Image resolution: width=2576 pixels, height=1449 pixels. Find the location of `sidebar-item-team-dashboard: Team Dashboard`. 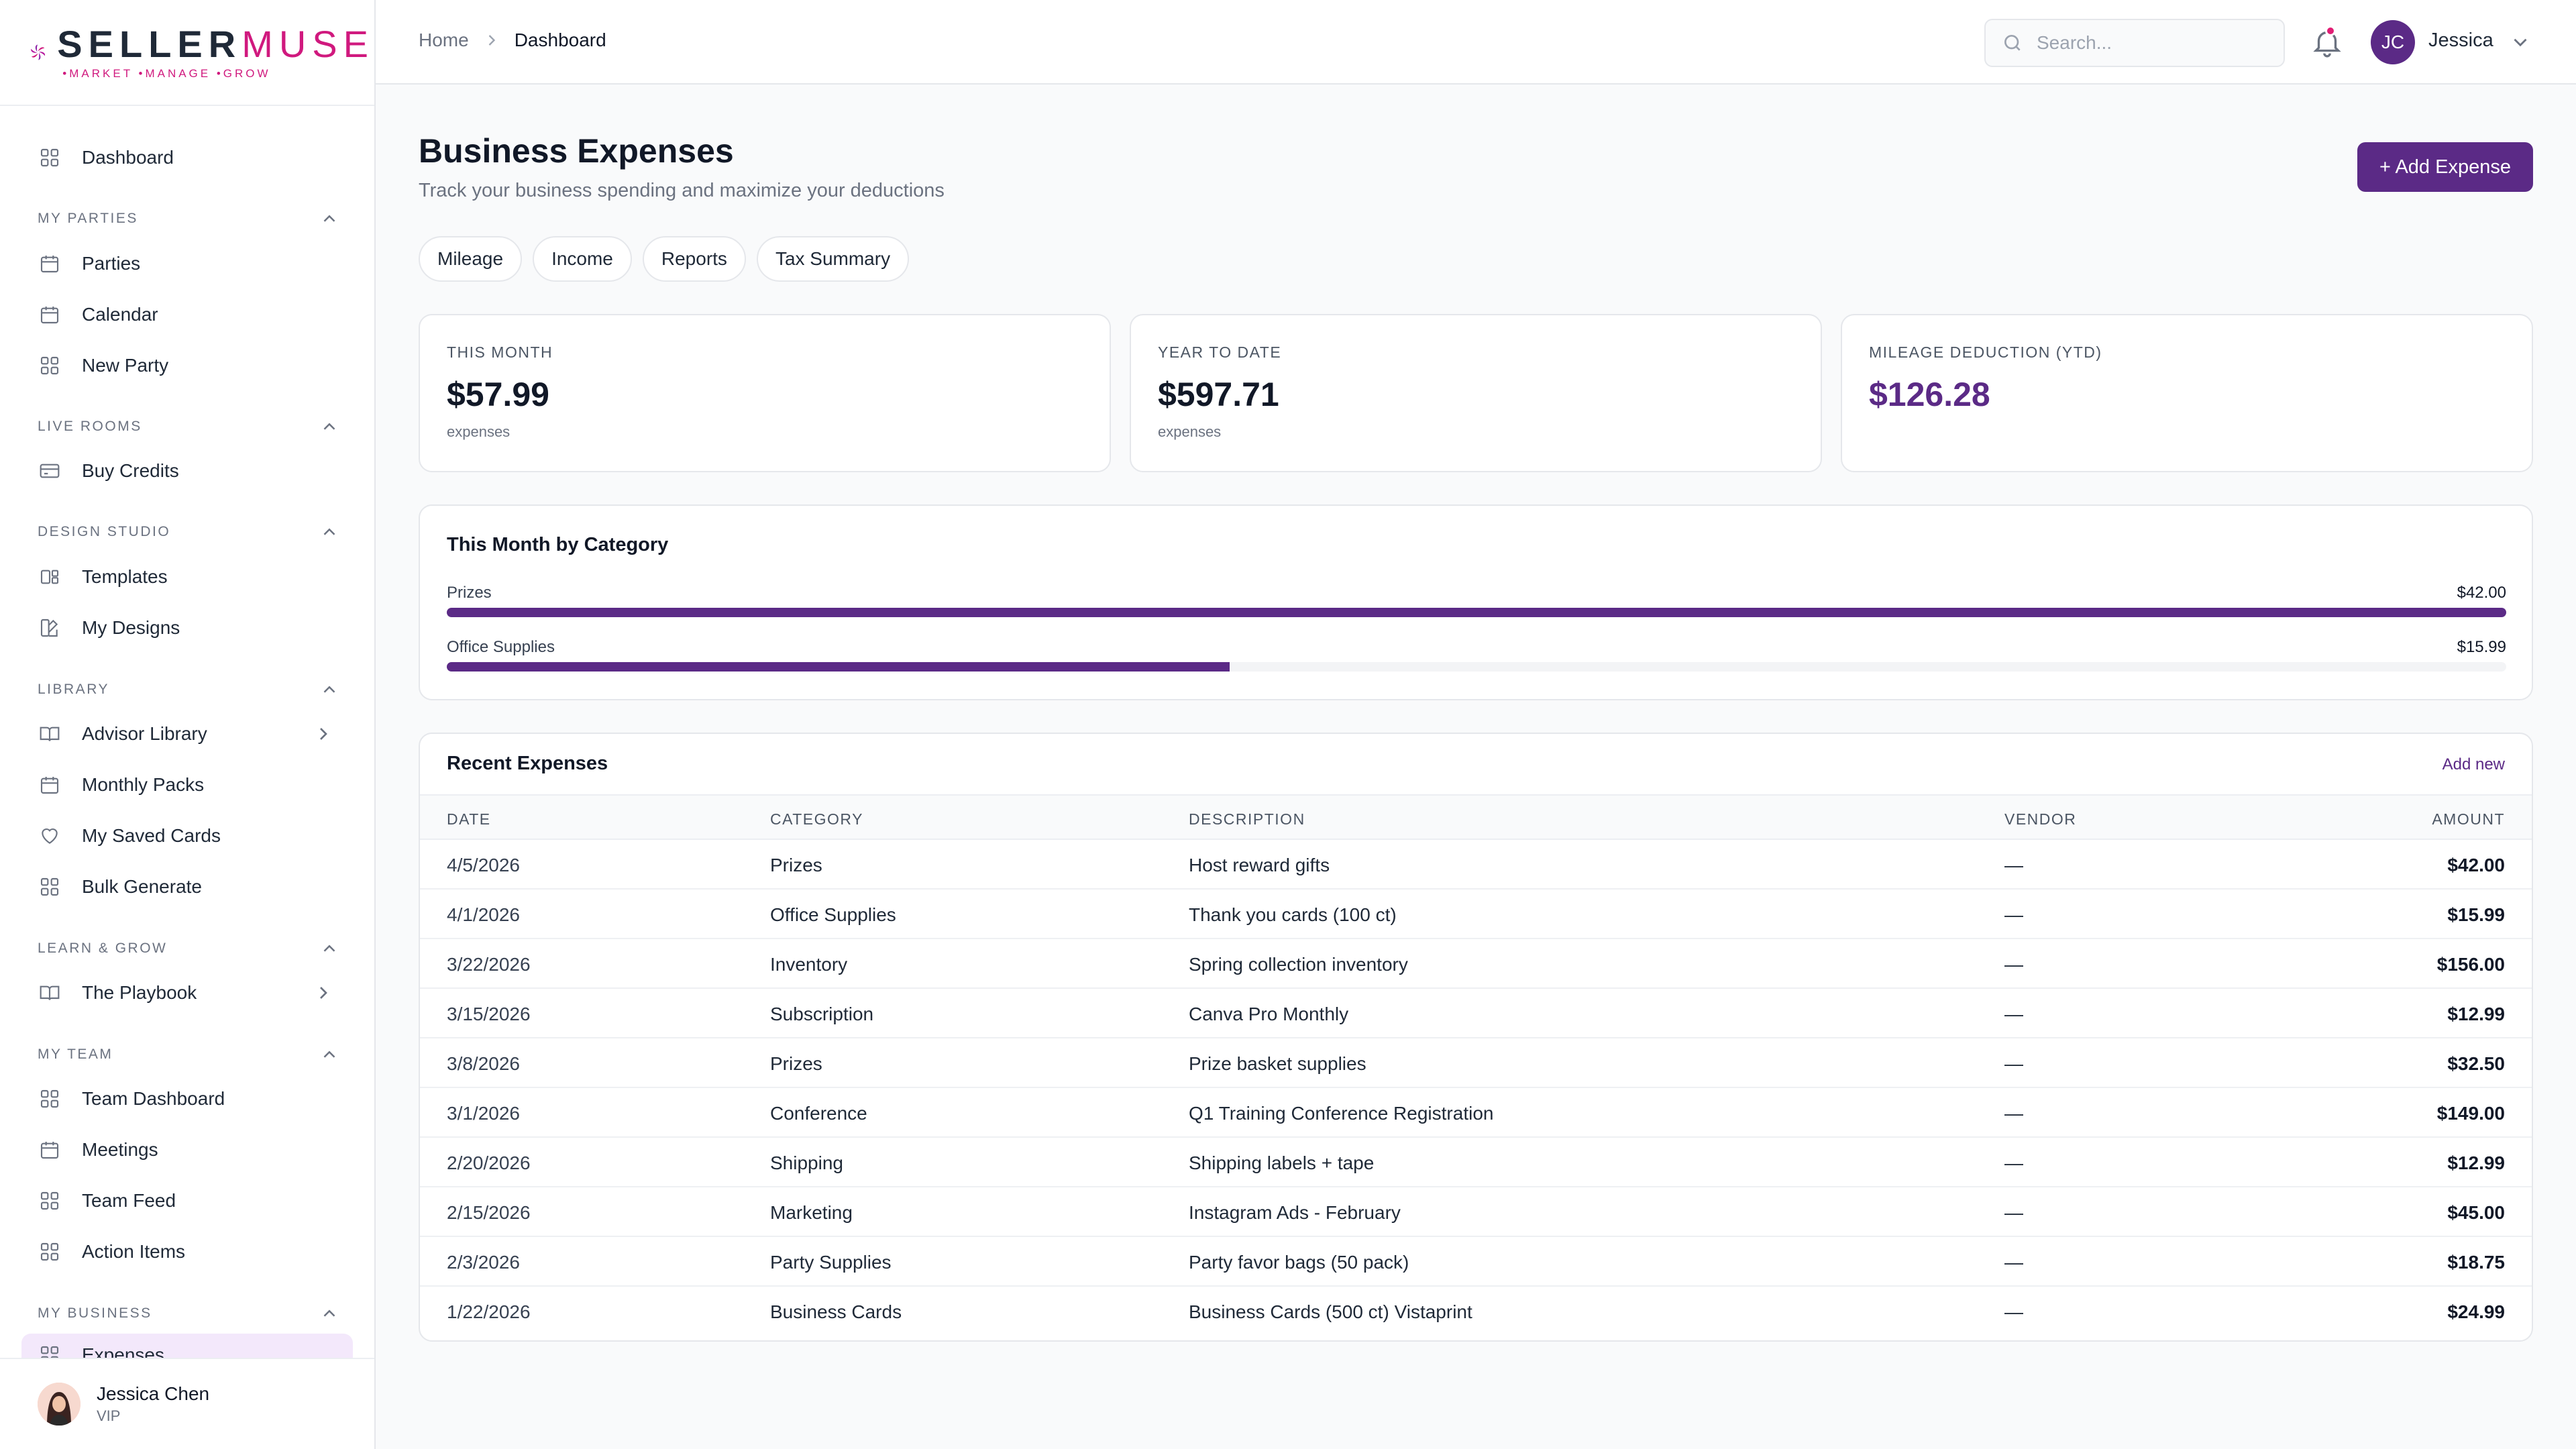

sidebar-item-team-dashboard: Team Dashboard is located at coordinates (187, 1098).